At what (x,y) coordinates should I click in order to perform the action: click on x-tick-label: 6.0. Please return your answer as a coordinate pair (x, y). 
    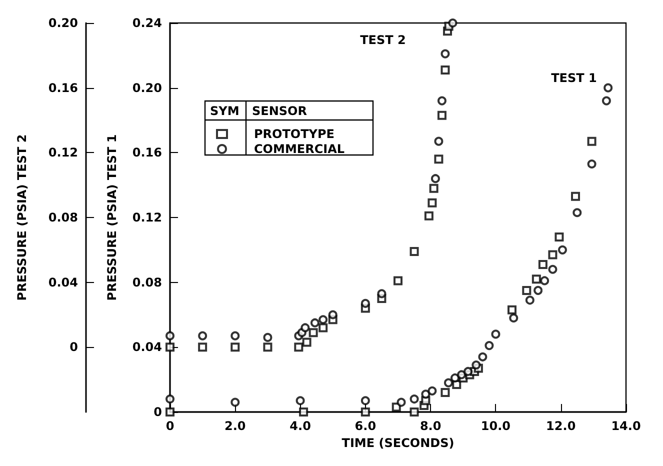
    Looking at the image, I should click on (365, 426).